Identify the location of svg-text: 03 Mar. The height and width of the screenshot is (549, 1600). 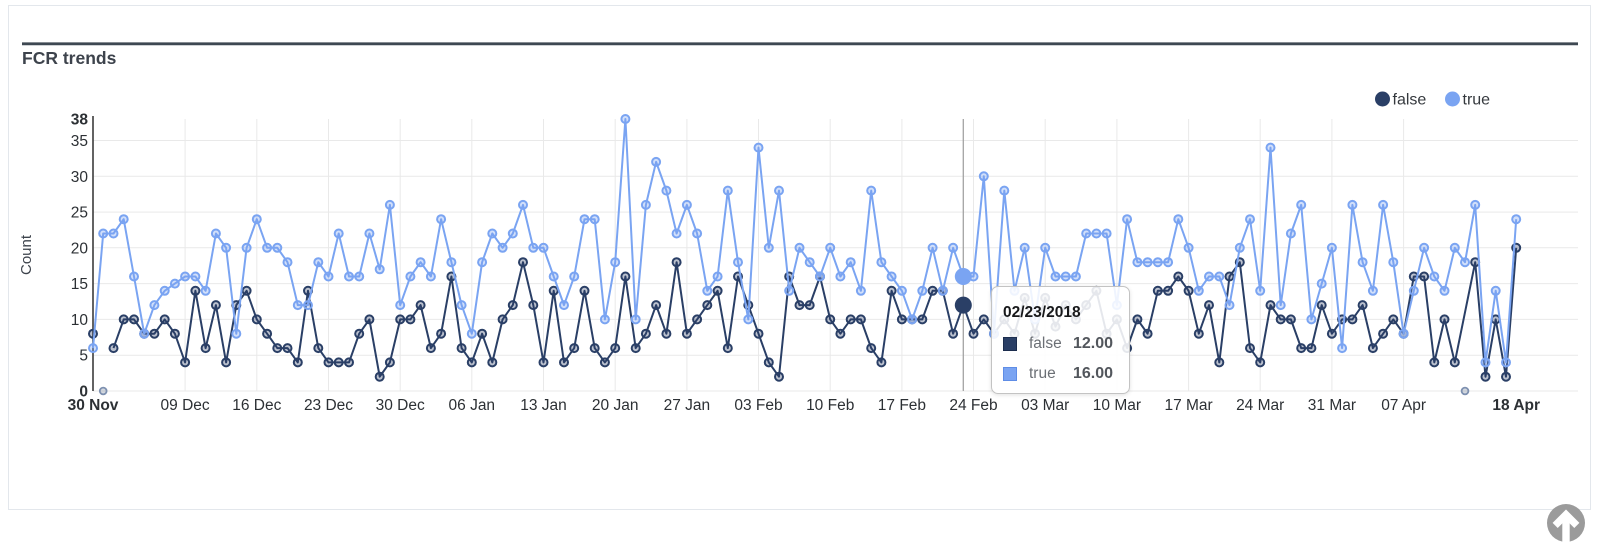
(1045, 405).